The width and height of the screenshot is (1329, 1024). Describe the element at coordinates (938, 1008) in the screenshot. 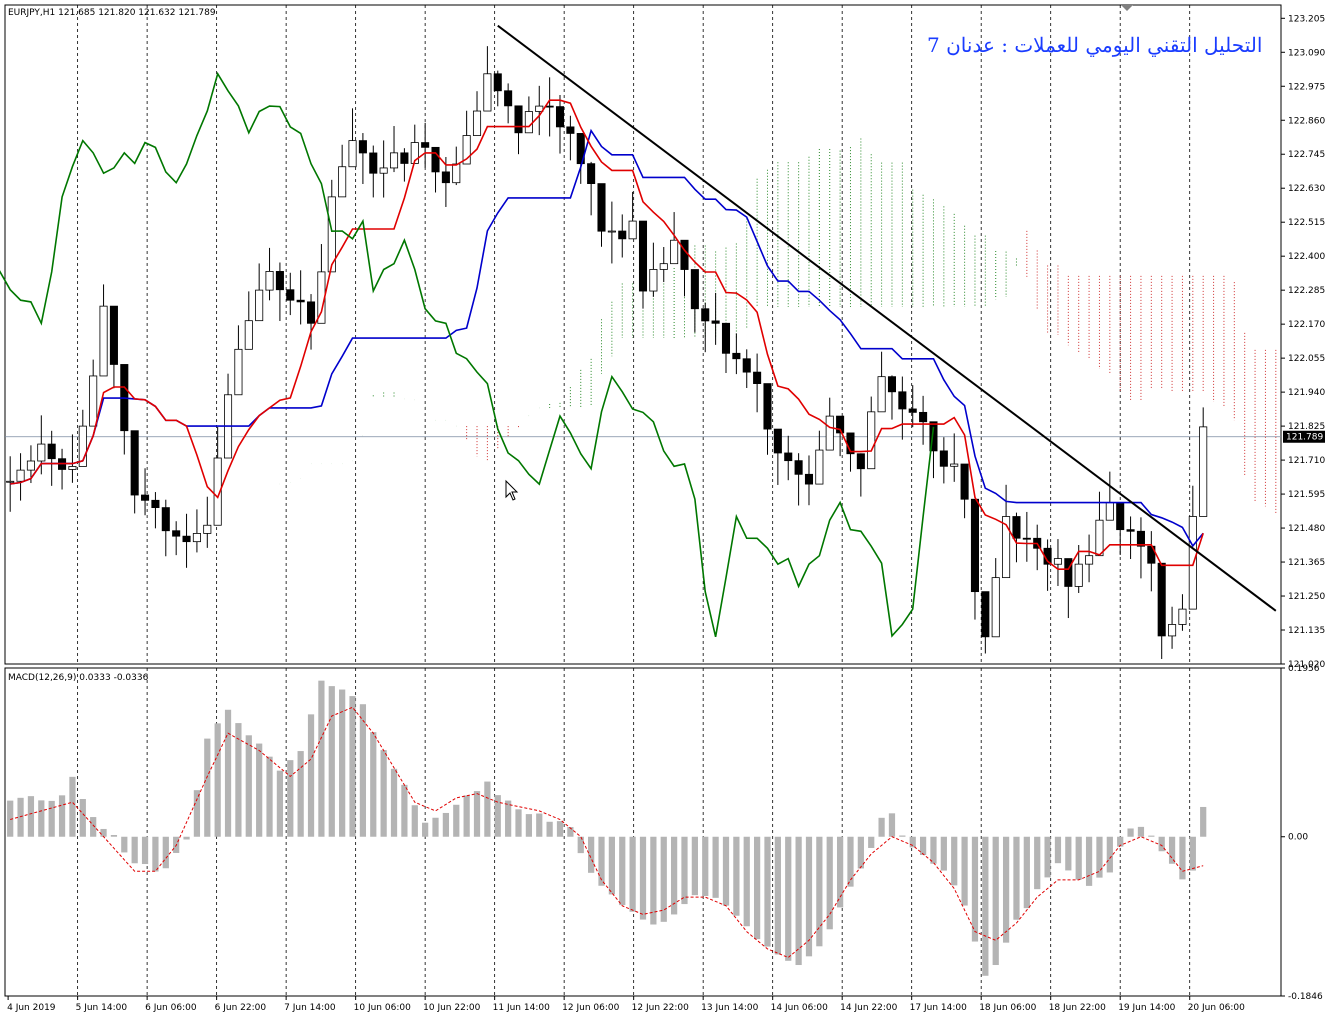

I see `x-tick-label: 17 Jun 14:00` at that location.